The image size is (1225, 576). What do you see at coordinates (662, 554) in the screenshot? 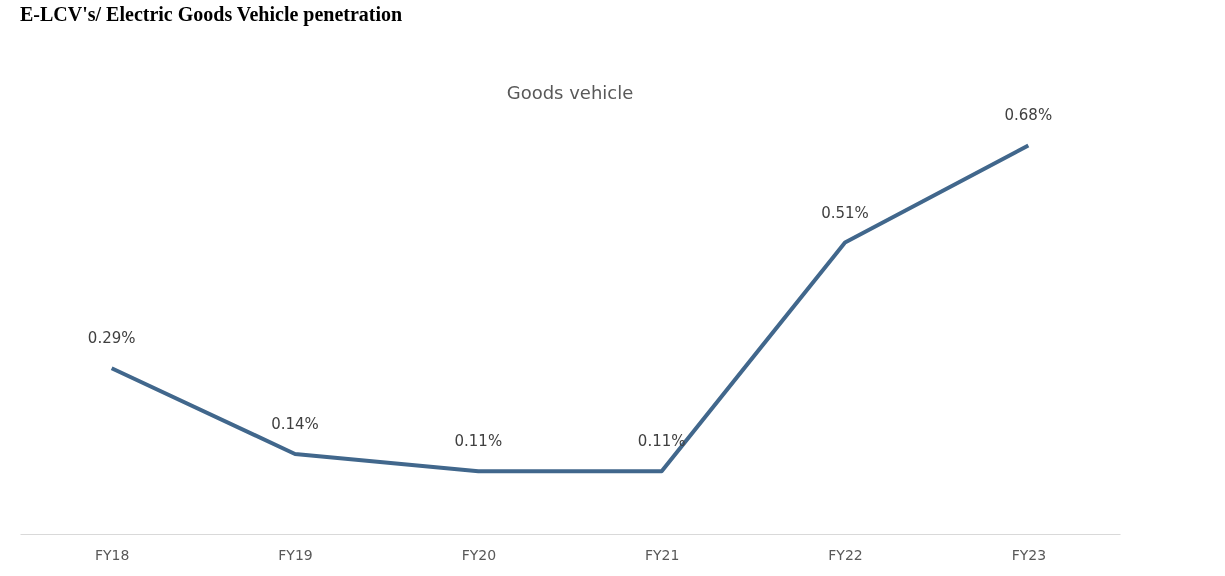
I see `x-tick-label: FY21` at bounding box center [662, 554].